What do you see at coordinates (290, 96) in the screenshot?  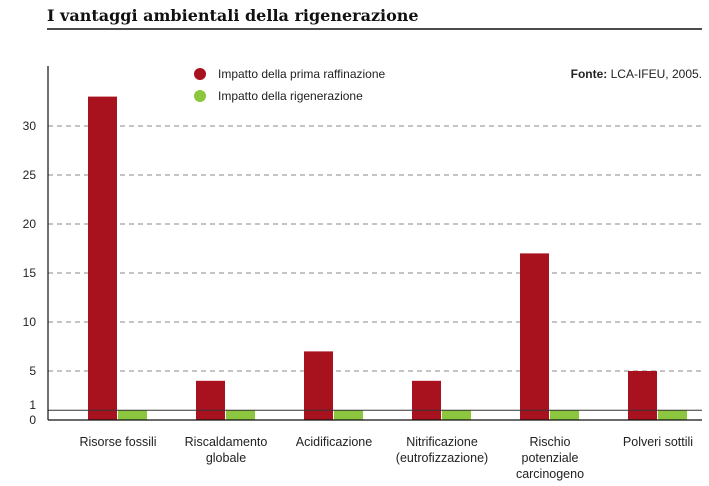 I see `legend-label: Impatto della rigenerazione` at bounding box center [290, 96].